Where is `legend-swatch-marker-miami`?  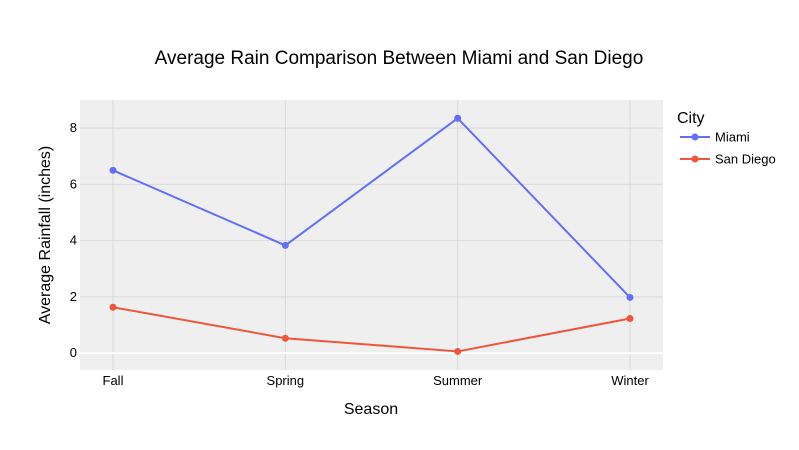
legend-swatch-marker-miami is located at coordinates (695, 137).